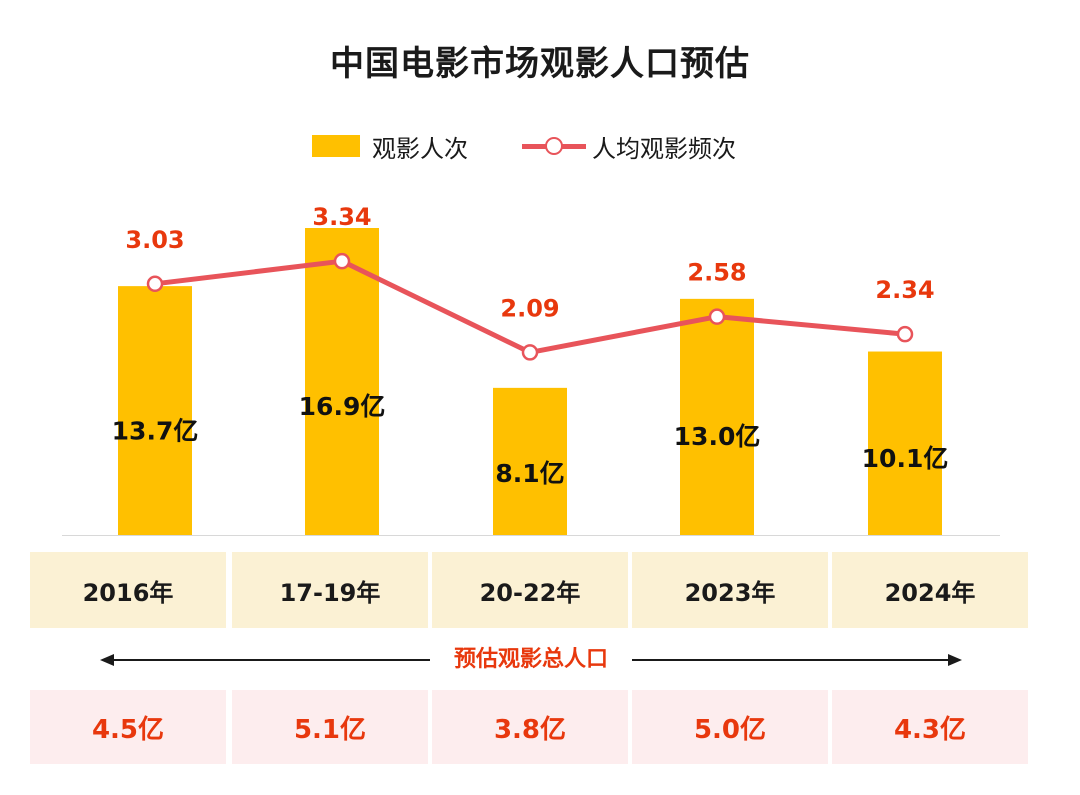 The height and width of the screenshot is (795, 1080). Describe the element at coordinates (529, 308) in the screenshot. I see `line-value-label-2: 2.09` at that location.